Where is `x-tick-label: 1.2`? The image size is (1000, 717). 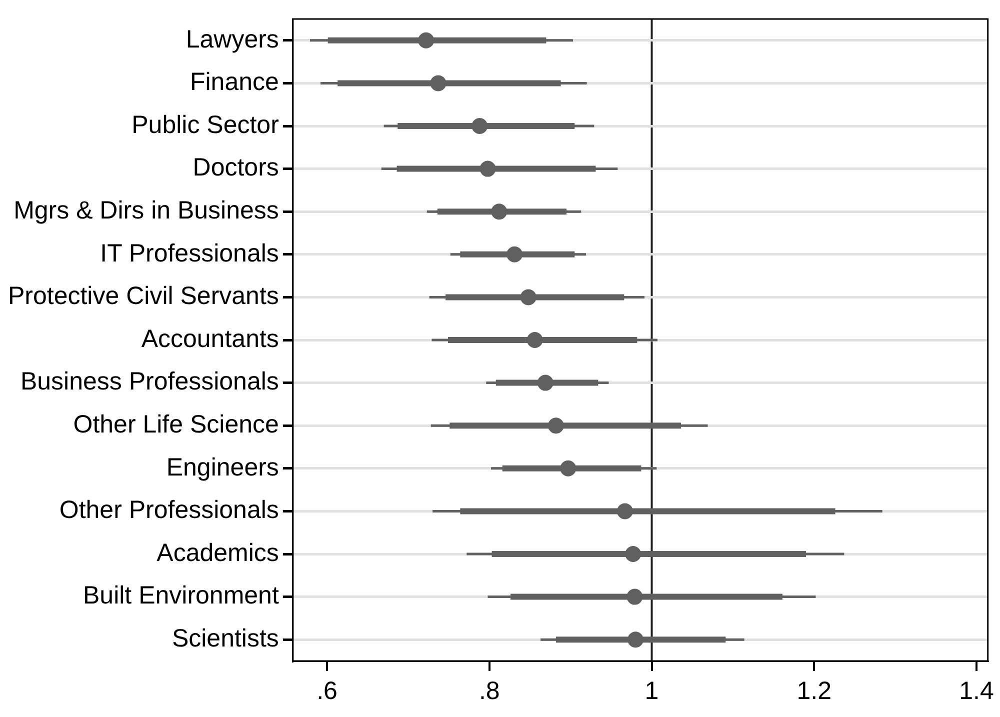
x-tick-label: 1.2 is located at coordinates (814, 690).